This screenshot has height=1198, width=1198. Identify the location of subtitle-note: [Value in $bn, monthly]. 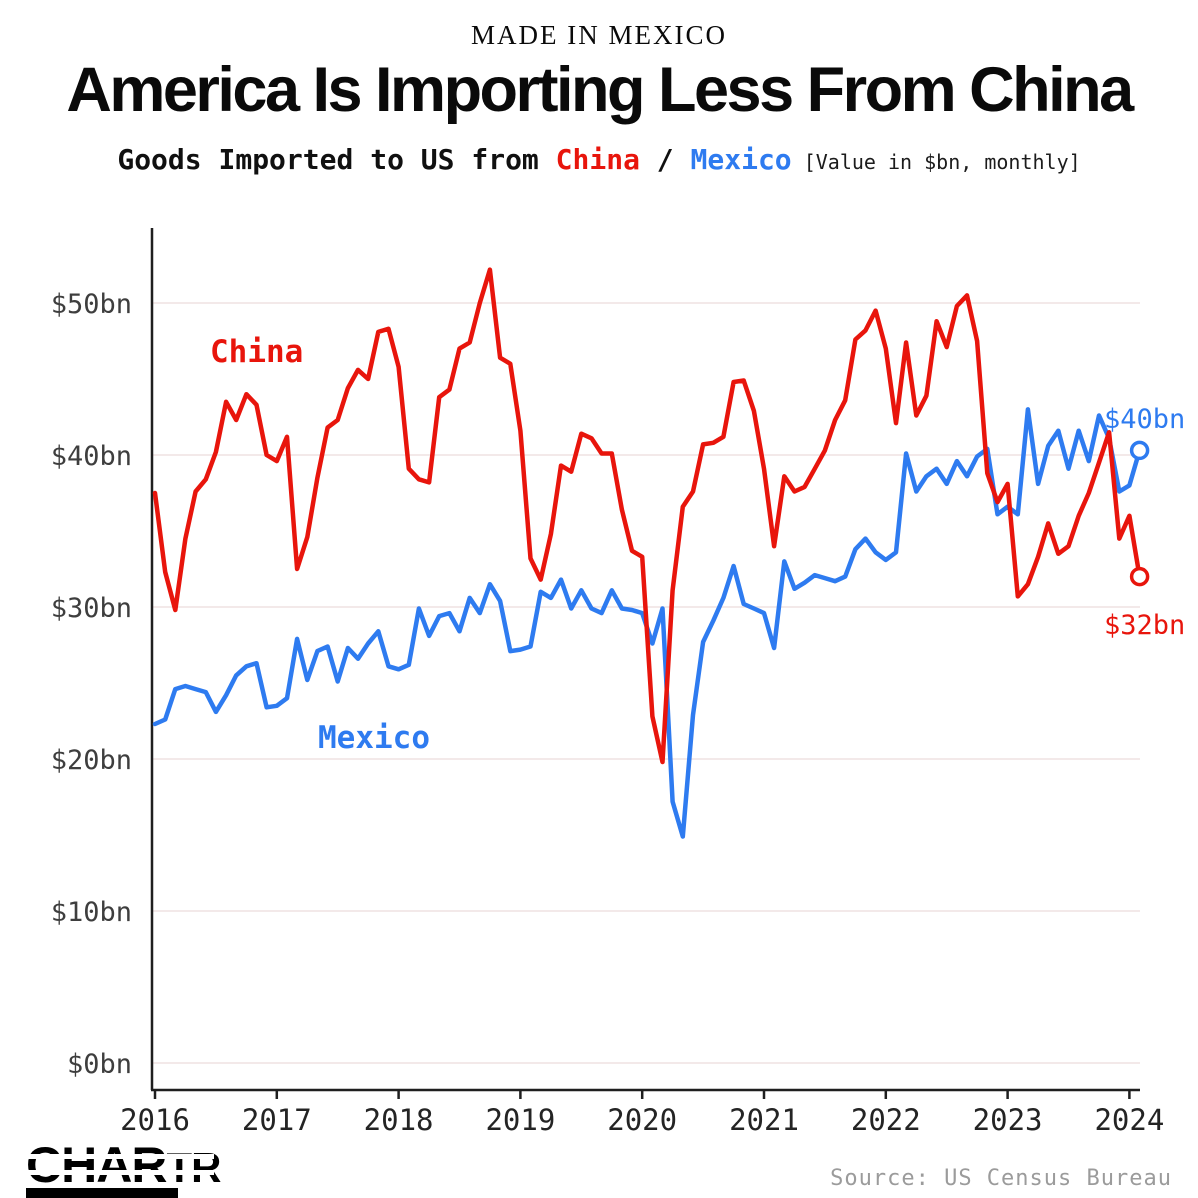
(936, 162).